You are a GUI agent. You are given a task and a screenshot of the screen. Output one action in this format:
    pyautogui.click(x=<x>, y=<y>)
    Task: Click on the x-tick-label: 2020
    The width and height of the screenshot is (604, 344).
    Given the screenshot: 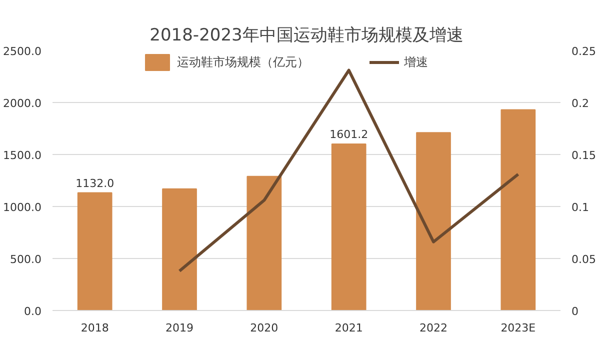 What is the action you would take?
    pyautogui.click(x=264, y=328)
    